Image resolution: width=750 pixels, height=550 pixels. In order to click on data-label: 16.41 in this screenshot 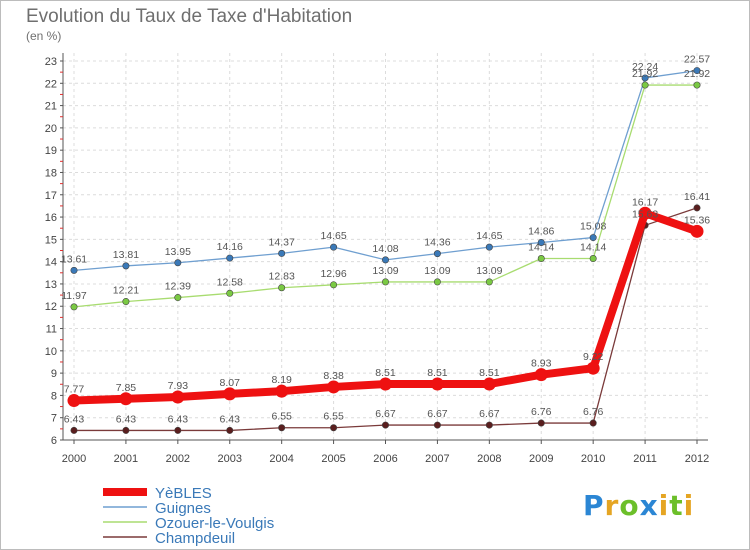, I will do `click(697, 197)`.